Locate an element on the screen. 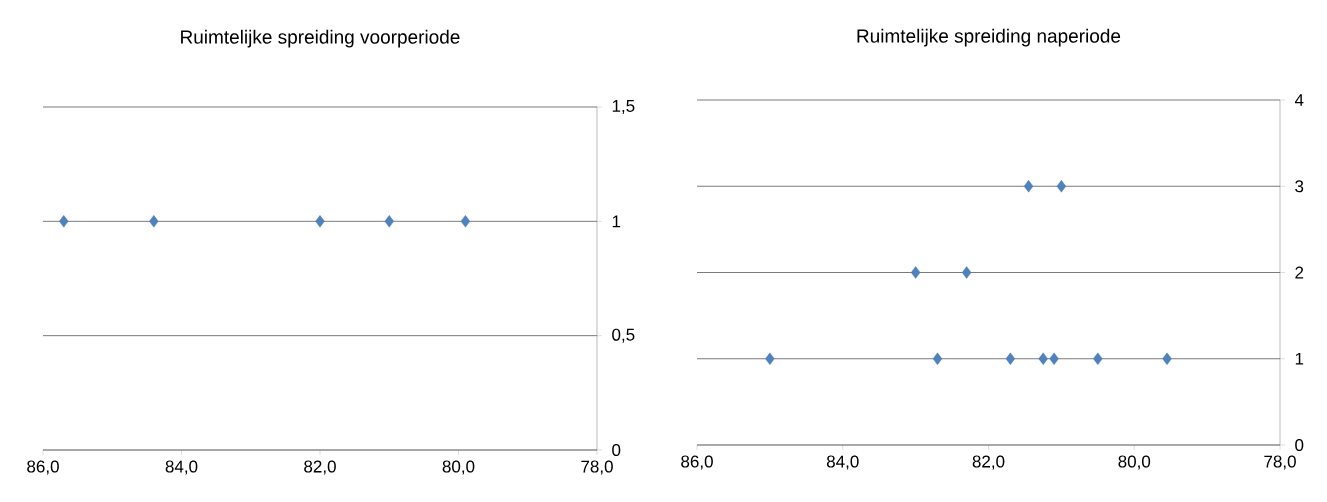 The width and height of the screenshot is (1327, 502). y-tick-label: 4 is located at coordinates (1299, 100).